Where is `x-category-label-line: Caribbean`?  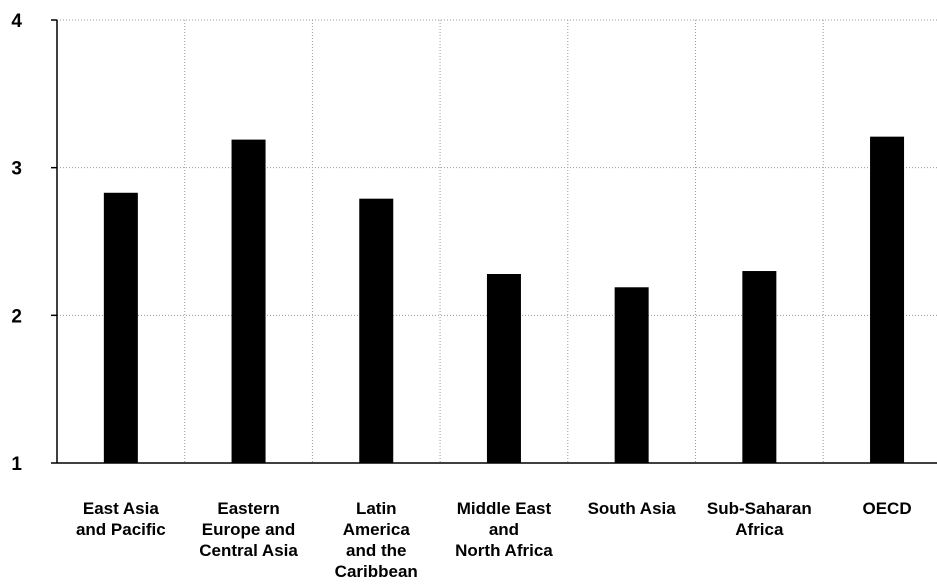
x-category-label-line: Caribbean is located at coordinates (376, 571).